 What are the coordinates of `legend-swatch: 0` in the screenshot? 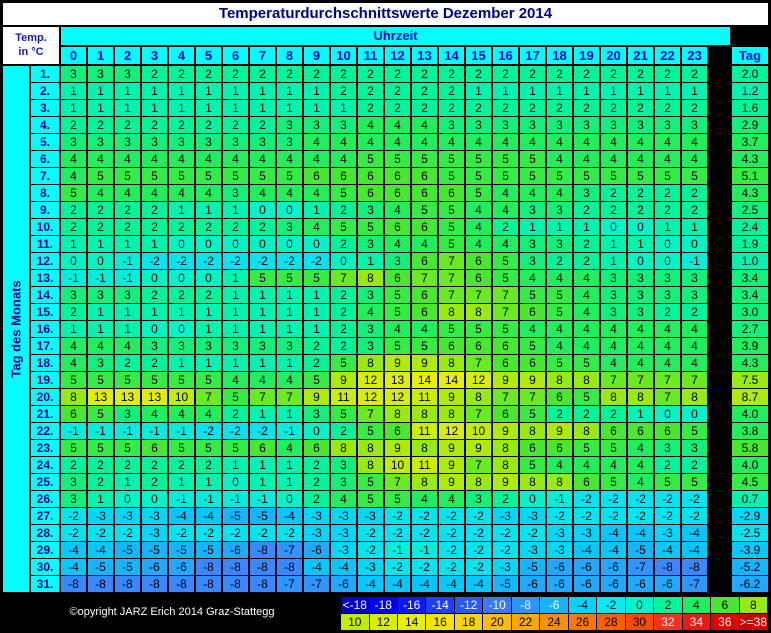 It's located at (639, 605).